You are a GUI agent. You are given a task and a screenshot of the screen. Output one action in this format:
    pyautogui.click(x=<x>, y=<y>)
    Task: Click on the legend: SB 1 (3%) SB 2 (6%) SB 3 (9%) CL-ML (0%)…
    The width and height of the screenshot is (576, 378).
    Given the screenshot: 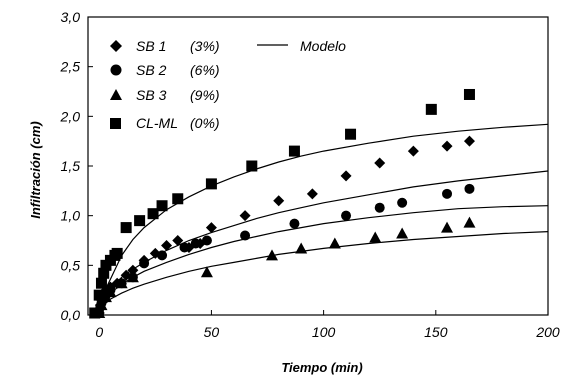 What is the action you would take?
    pyautogui.click(x=228, y=84)
    